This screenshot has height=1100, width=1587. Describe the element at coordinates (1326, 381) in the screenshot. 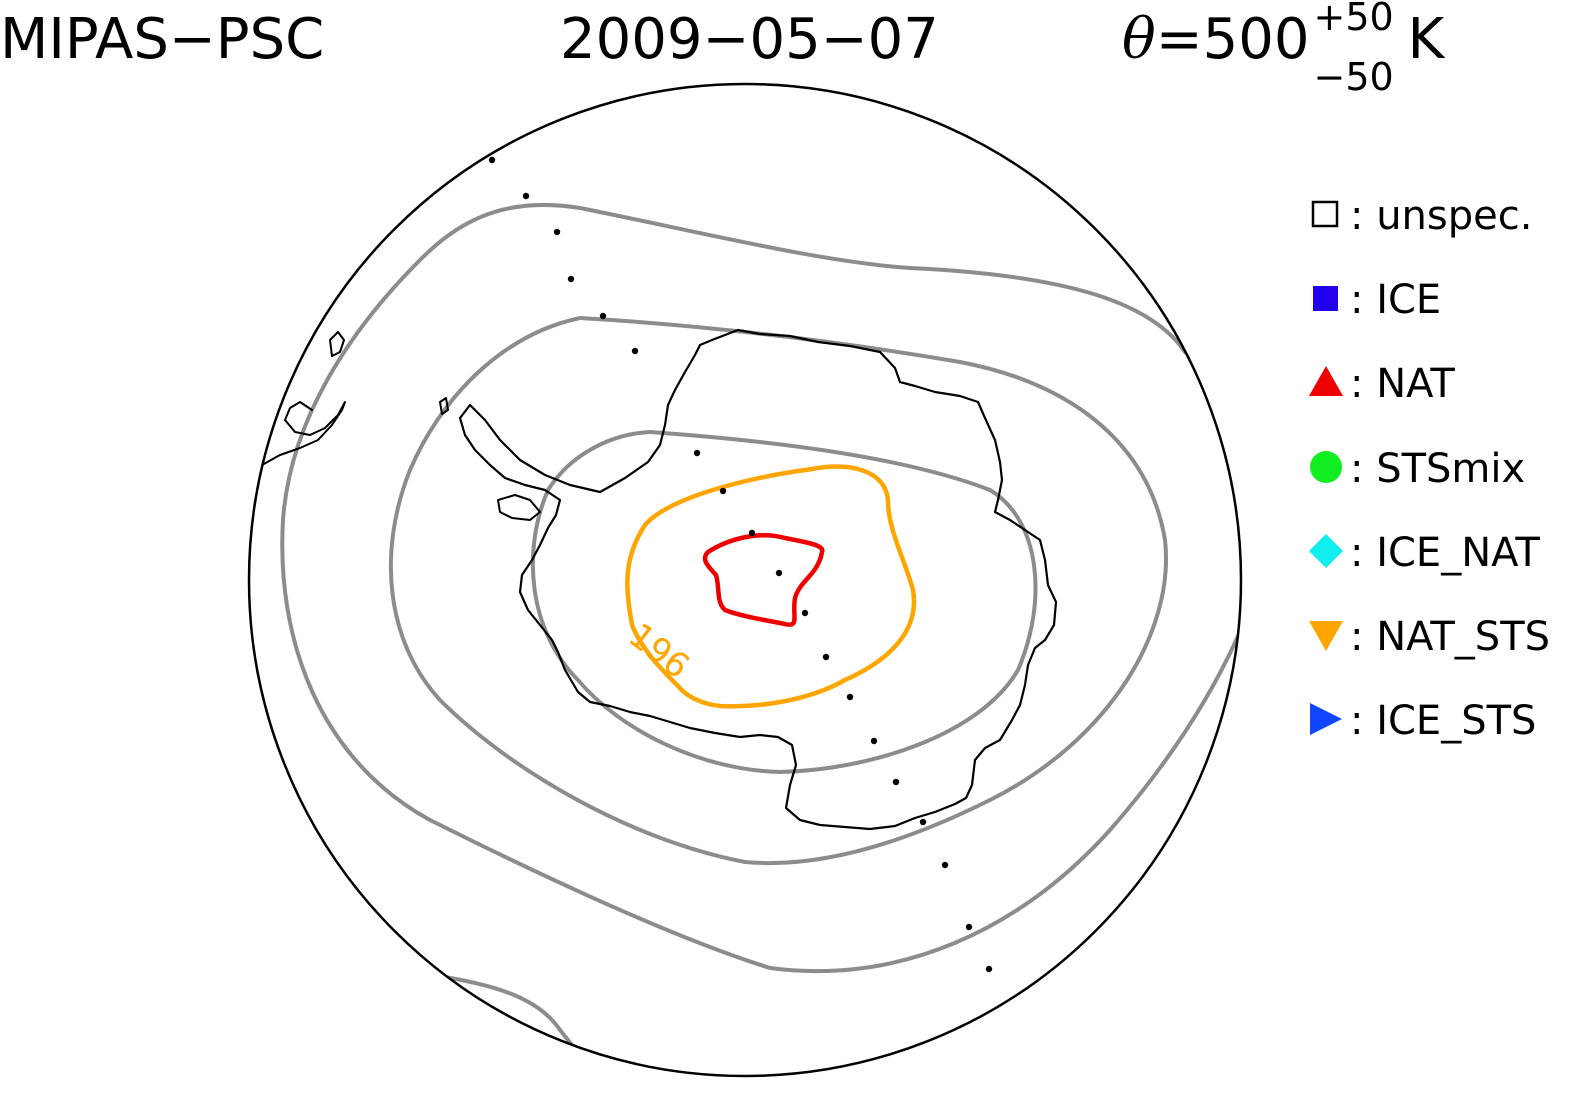

I see `triangle-up-icon` at that location.